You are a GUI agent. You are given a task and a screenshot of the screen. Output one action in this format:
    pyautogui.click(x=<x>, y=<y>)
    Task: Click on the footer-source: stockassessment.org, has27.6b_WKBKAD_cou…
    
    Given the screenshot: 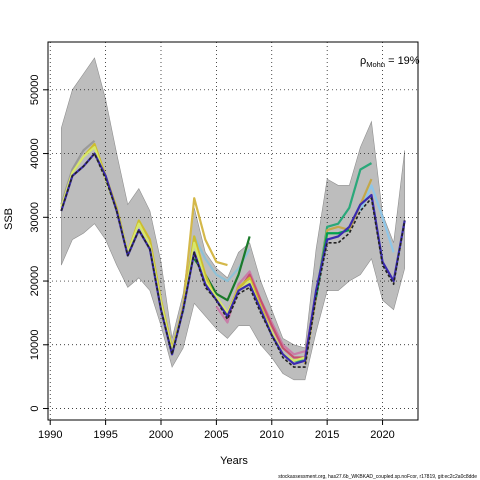 What is the action you would take?
    pyautogui.click(x=377, y=477)
    